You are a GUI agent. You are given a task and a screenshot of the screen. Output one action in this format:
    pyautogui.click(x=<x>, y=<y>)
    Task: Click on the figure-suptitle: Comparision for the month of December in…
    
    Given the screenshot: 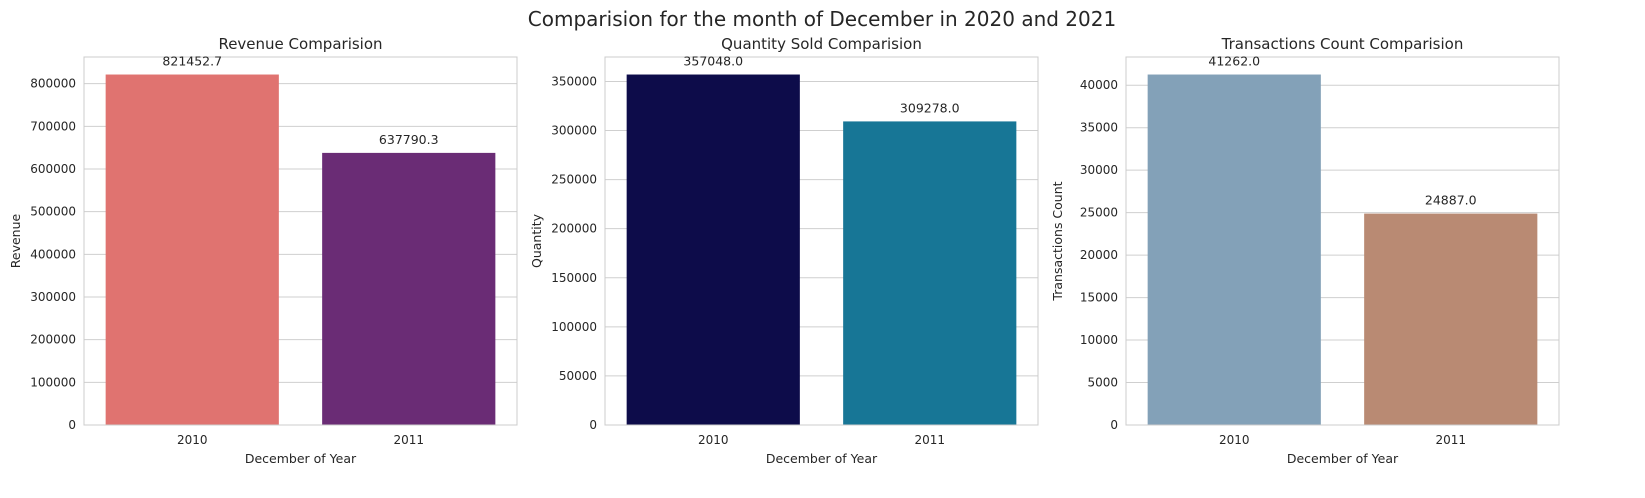 What is the action you would take?
    pyautogui.click(x=822, y=19)
    